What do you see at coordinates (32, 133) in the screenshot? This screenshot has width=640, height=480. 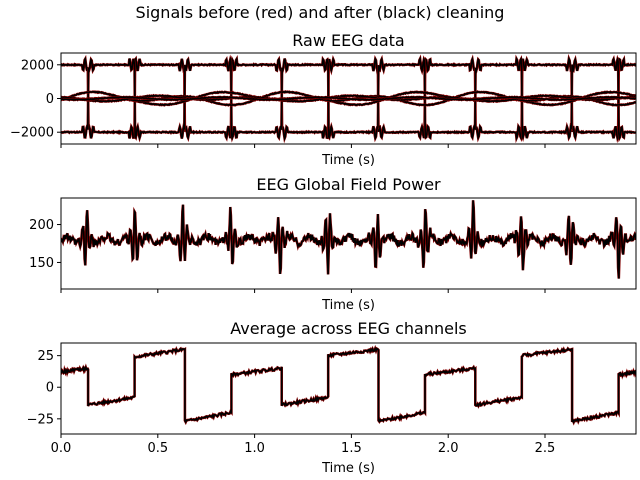 I see `y-tick-label: −2000` at bounding box center [32, 133].